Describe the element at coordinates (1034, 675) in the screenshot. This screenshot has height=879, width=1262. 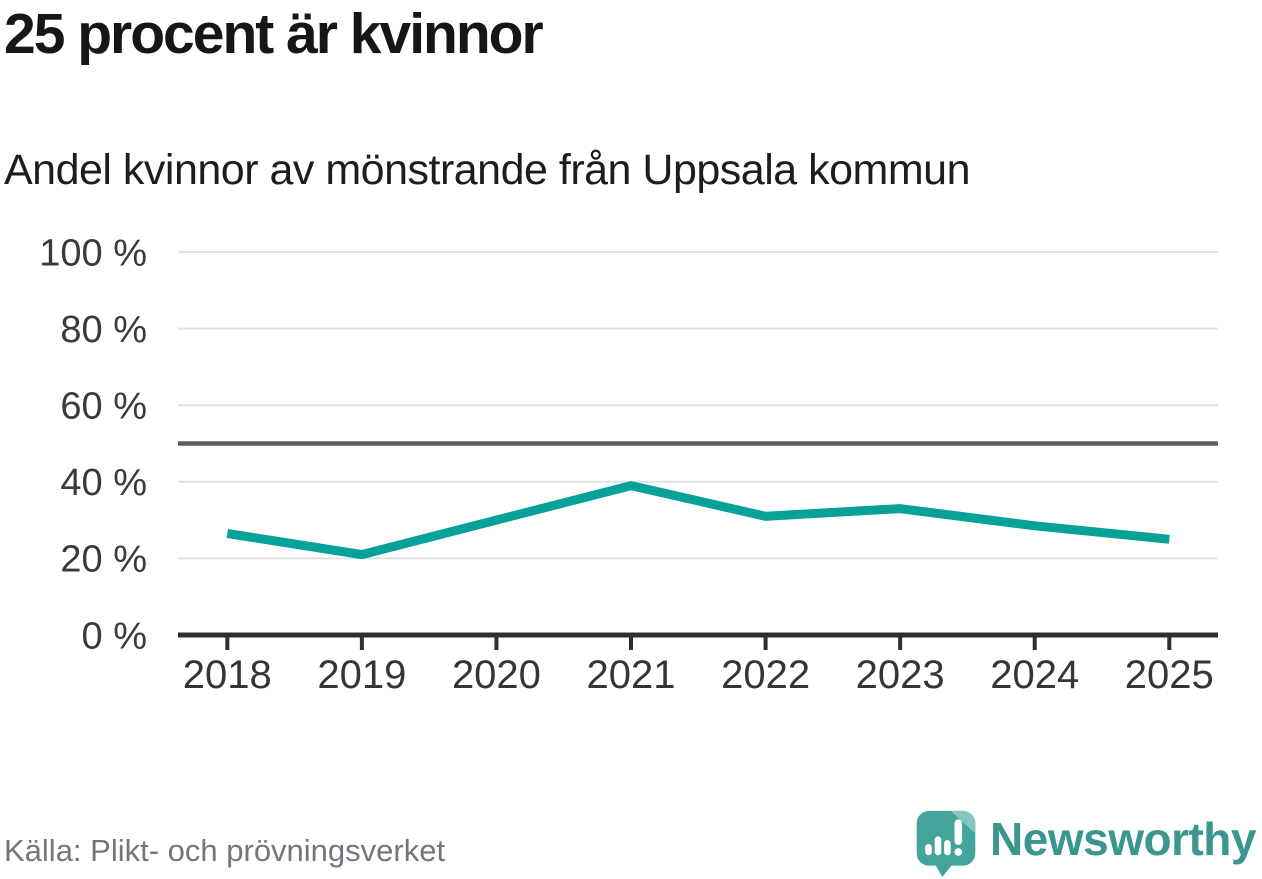
I see `x-axis-tick-label: 2024` at that location.